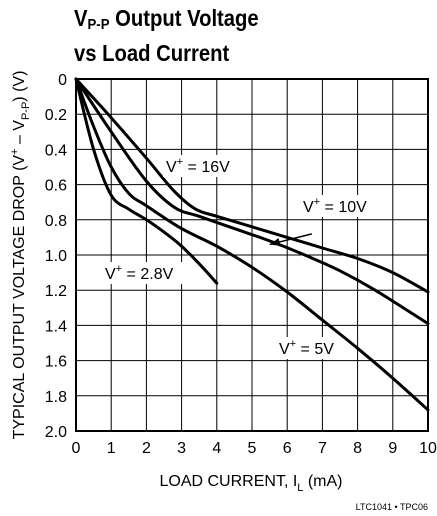 Image resolution: width=437 pixels, height=516 pixels. Describe the element at coordinates (56, 291) in the screenshot. I see `y-tick-label: 1.2` at that location.